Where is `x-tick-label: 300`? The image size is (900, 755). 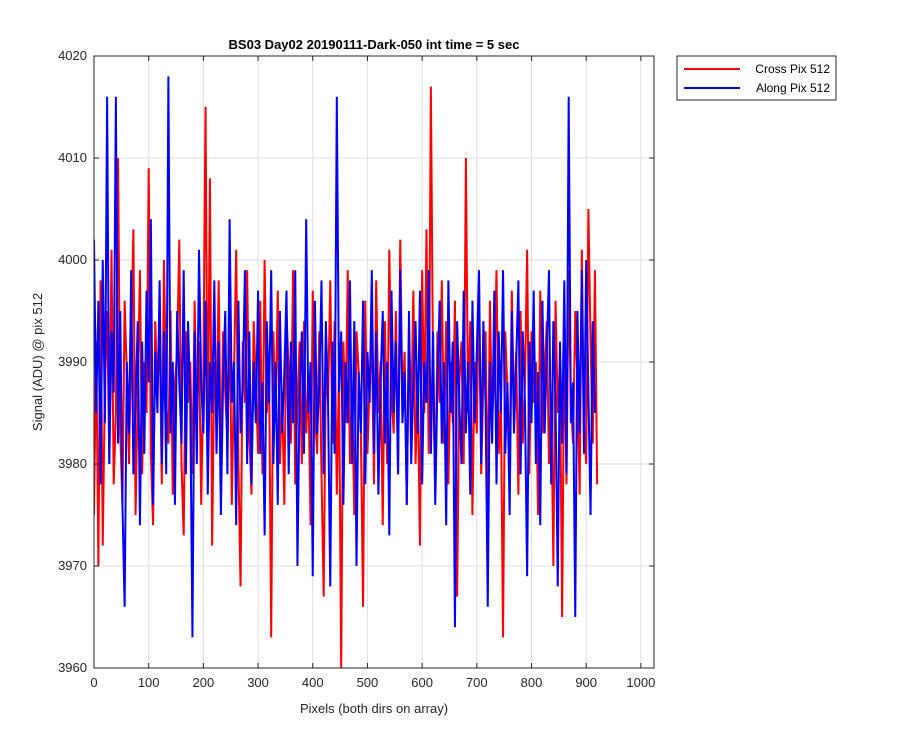
x-tick-label: 300 is located at coordinates (258, 682).